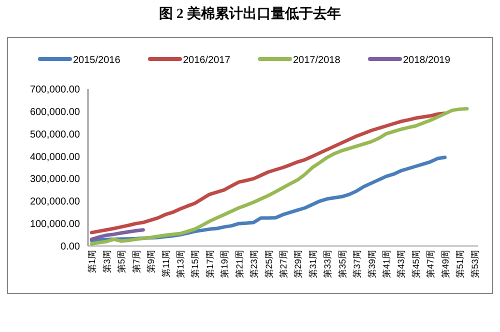 The height and width of the screenshot is (332, 500). Describe the element at coordinates (97, 60) in the screenshot. I see `legend-label: 2015/2016` at that location.